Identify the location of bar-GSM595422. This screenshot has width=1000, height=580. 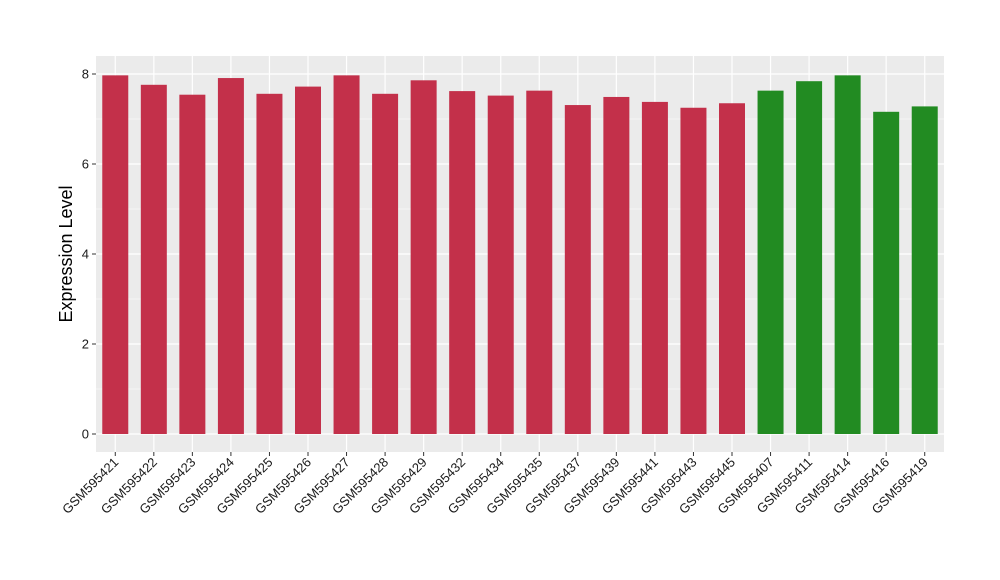
(153, 259).